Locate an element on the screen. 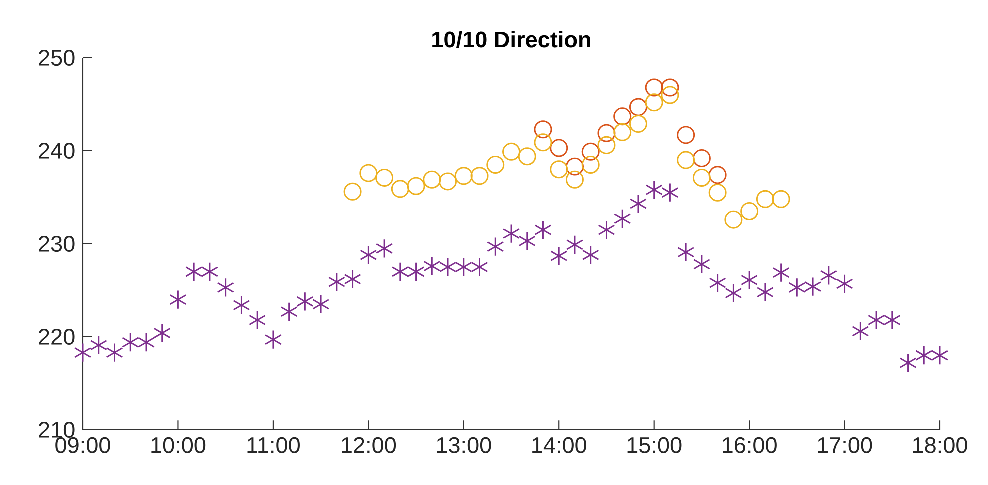  y-tick-label: 220 is located at coordinates (57, 337).